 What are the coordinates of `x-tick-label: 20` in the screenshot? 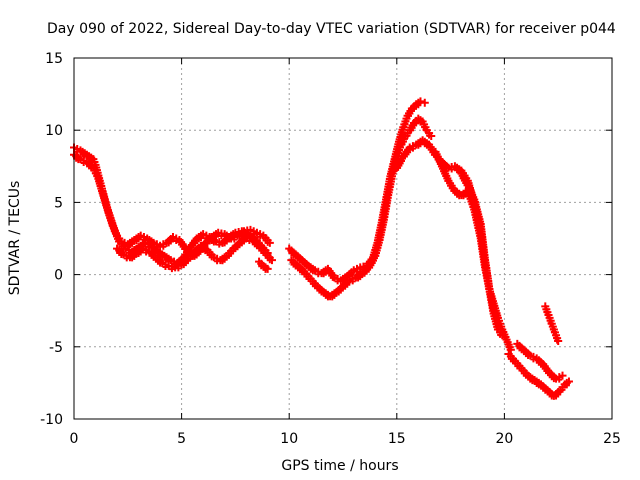 It's located at (504, 439).